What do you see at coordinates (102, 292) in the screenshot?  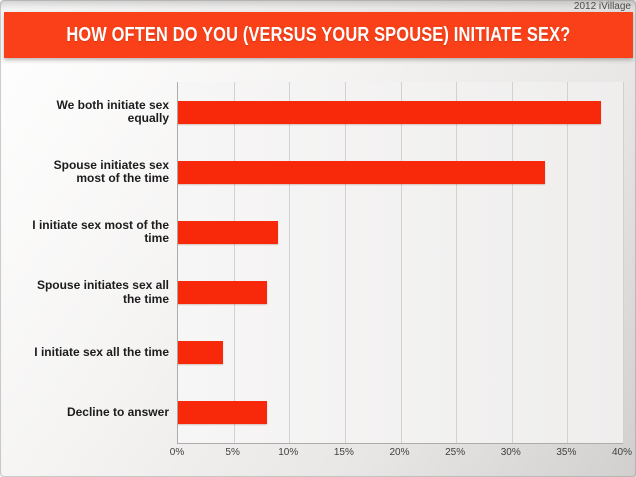 I see `category-label: Spouse initiates sex all the time` at bounding box center [102, 292].